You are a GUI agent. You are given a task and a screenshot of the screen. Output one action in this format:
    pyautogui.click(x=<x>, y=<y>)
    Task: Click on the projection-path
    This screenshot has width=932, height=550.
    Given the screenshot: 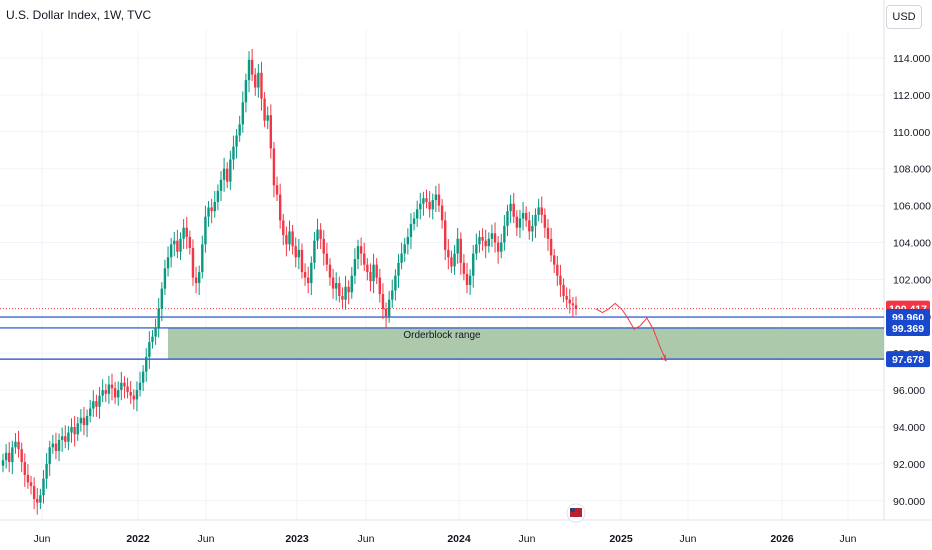 What is the action you would take?
    pyautogui.click(x=631, y=331)
    